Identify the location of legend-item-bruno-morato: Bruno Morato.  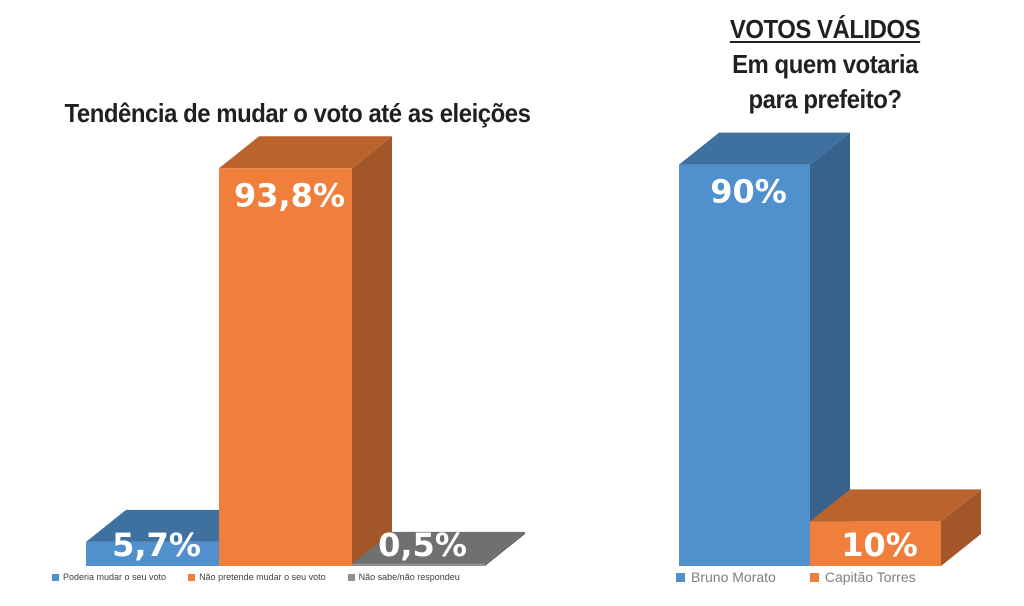
(726, 577).